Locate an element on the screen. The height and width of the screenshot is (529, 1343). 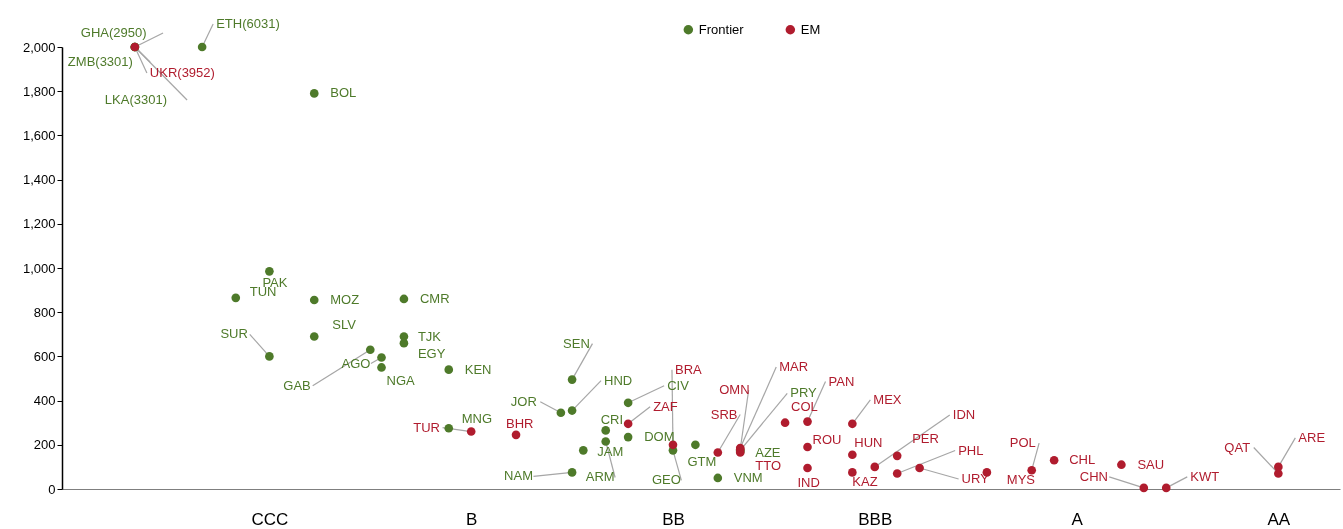
data-label: CRI is located at coordinates (612, 420).